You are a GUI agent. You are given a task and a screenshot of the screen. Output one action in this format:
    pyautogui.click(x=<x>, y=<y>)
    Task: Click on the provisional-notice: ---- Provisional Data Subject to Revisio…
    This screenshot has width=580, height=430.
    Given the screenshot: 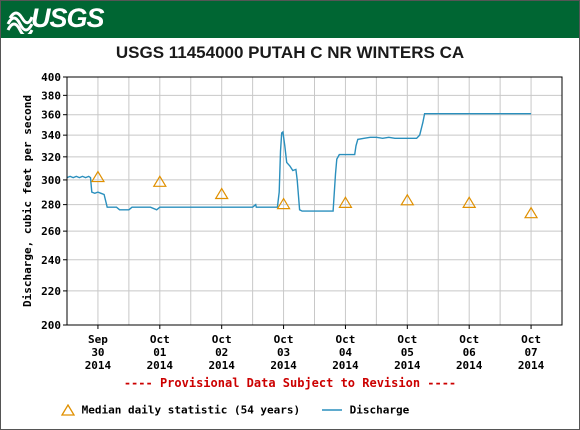 What is the action you would take?
    pyautogui.click(x=290, y=383)
    